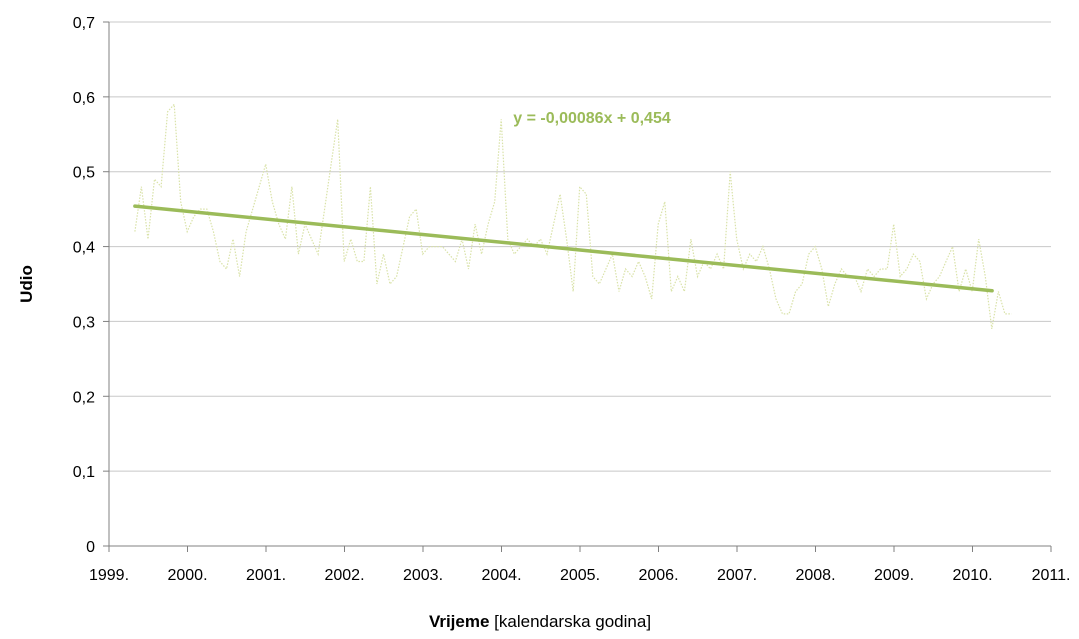  I want to click on x-tick-label: 2007., so click(737, 575).